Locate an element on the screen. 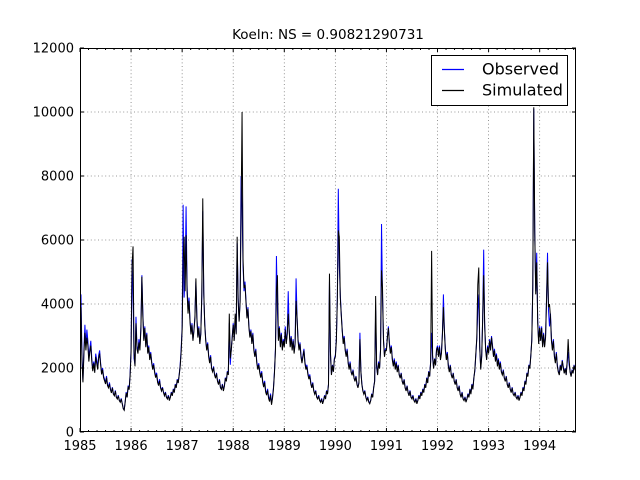 The width and height of the screenshot is (640, 480). chart-title: Koeln: NS = 0.90821290731 is located at coordinates (328, 35).